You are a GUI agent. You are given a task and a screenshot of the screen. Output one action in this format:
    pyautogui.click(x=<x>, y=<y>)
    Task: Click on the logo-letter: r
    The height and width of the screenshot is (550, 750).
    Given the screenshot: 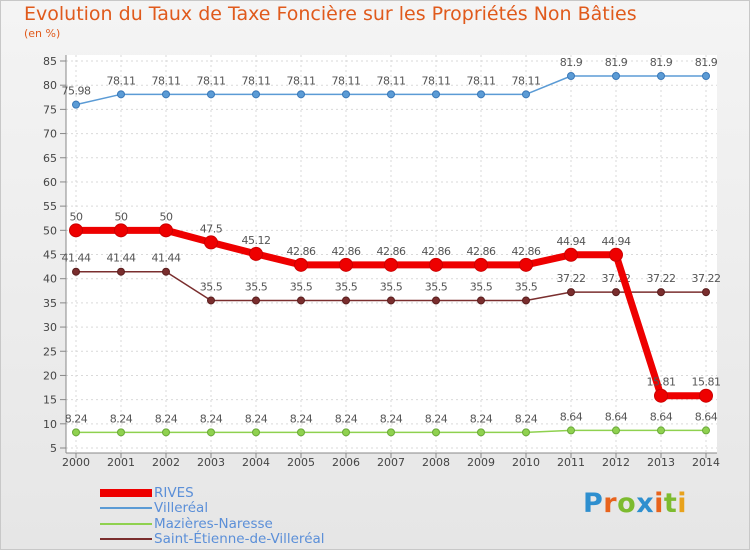 What is the action you would take?
    pyautogui.click(x=610, y=503)
    